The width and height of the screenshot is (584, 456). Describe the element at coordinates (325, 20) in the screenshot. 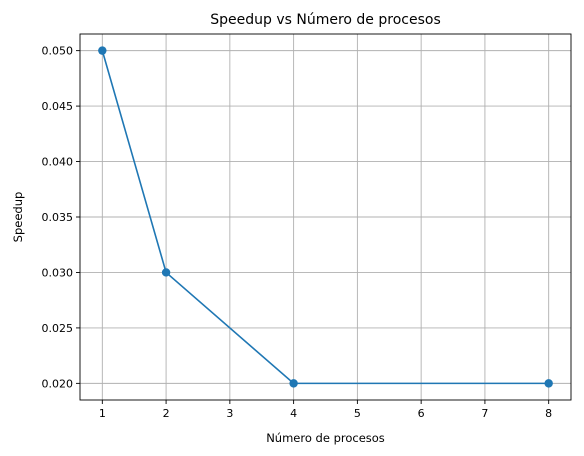

I see `chart-title: Speedup vs Número de procesos` at that location.